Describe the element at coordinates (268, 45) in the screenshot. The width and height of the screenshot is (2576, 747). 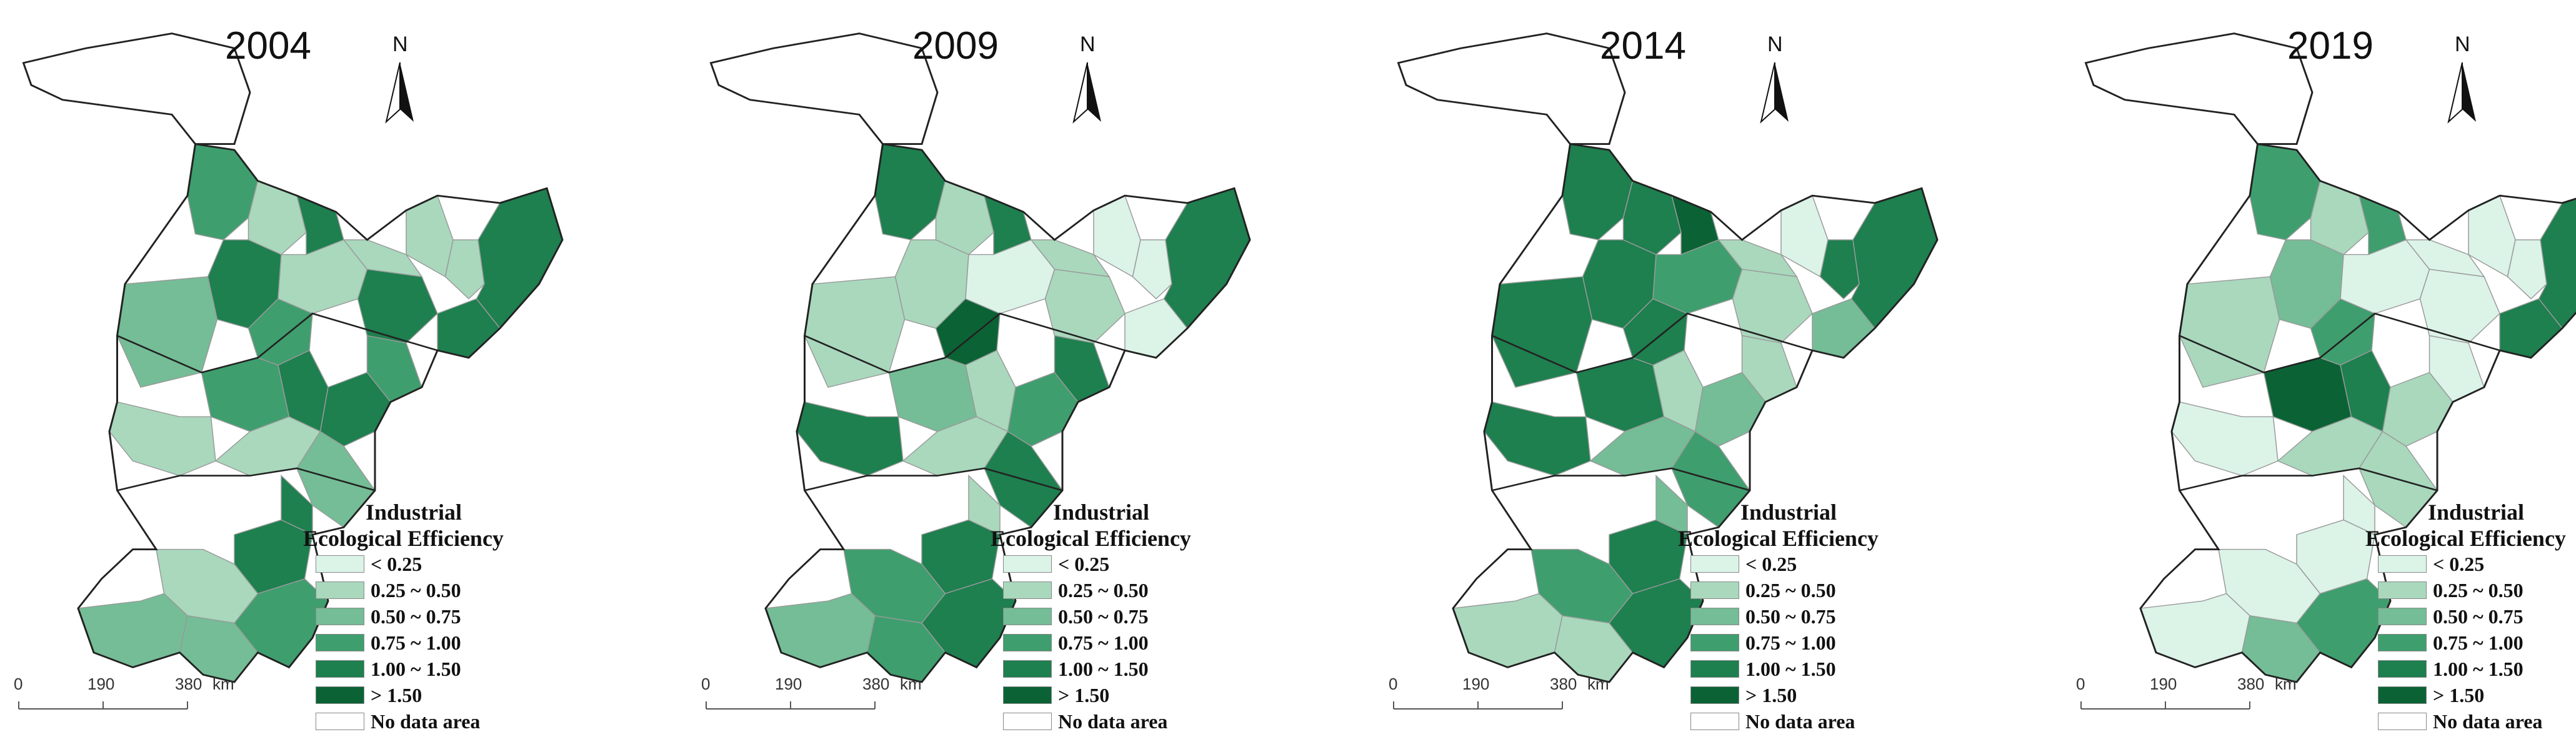
I see `map-year-label: 2004` at that location.